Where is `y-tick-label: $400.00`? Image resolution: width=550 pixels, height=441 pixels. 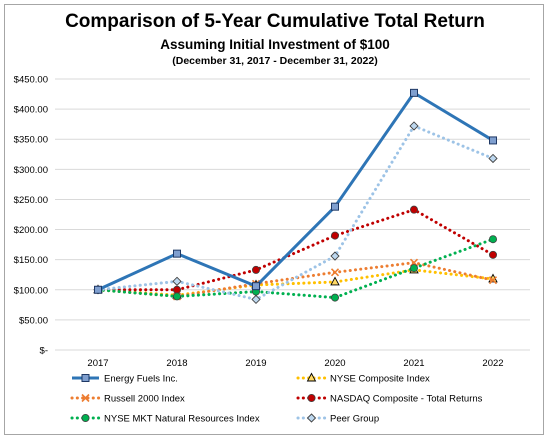 y-tick-label: $400.00 is located at coordinates (31, 110).